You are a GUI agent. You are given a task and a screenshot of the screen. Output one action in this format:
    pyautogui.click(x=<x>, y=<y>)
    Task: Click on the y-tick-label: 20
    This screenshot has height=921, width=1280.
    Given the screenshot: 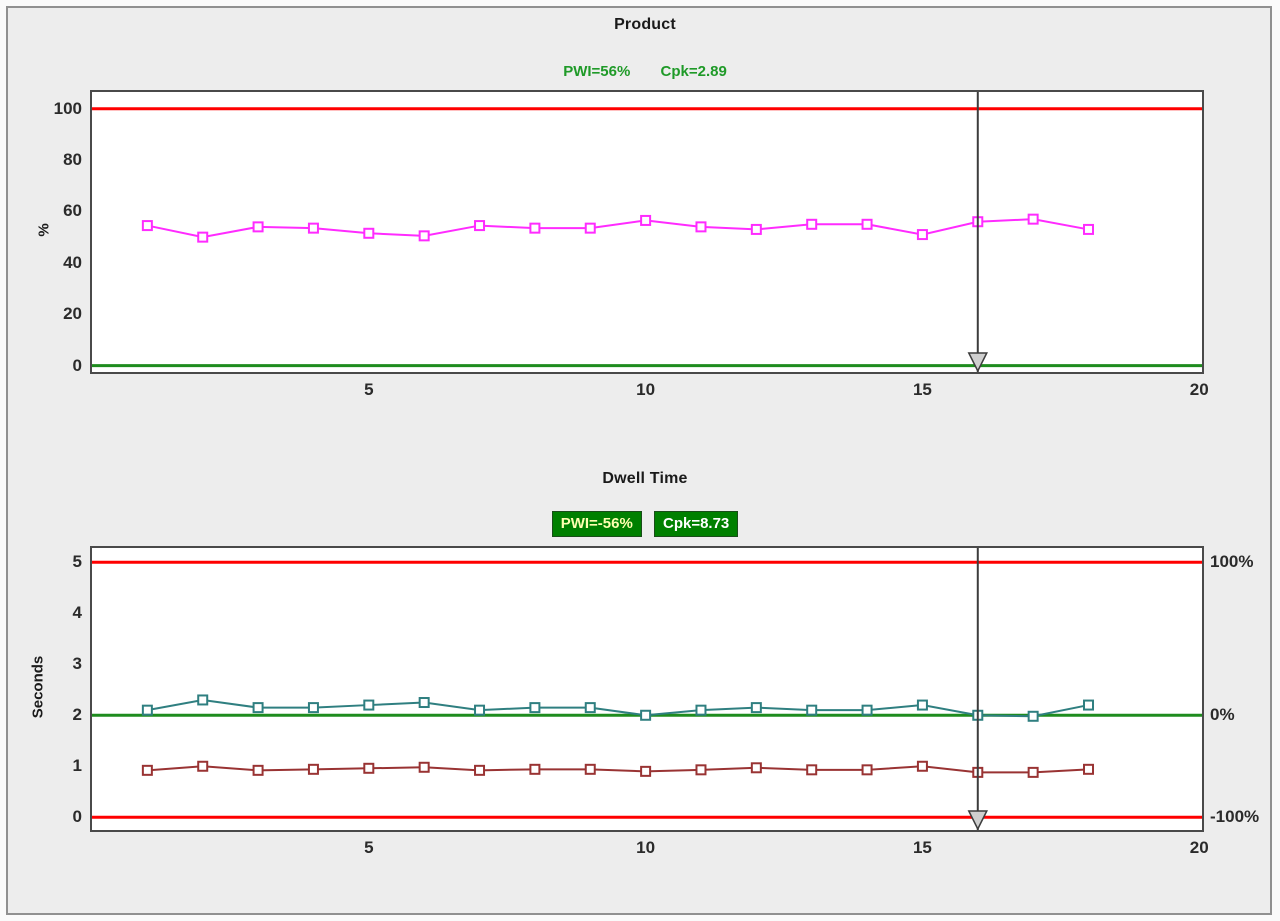 What is the action you would take?
    pyautogui.click(x=72, y=314)
    